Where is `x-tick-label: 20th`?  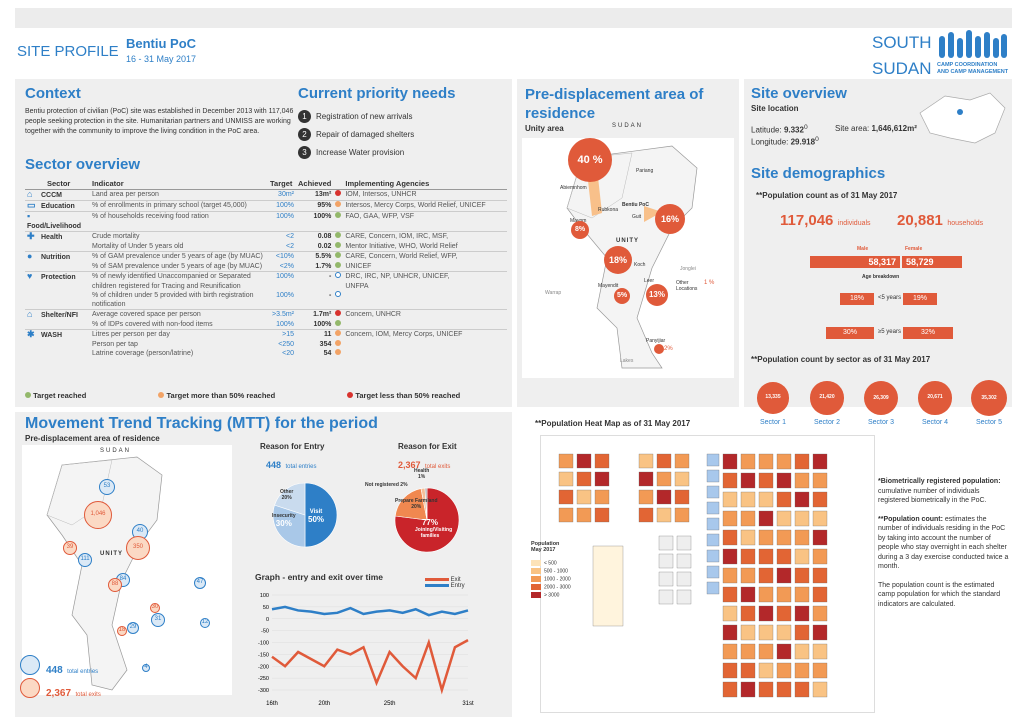 x-tick-label: 20th is located at coordinates (324, 704).